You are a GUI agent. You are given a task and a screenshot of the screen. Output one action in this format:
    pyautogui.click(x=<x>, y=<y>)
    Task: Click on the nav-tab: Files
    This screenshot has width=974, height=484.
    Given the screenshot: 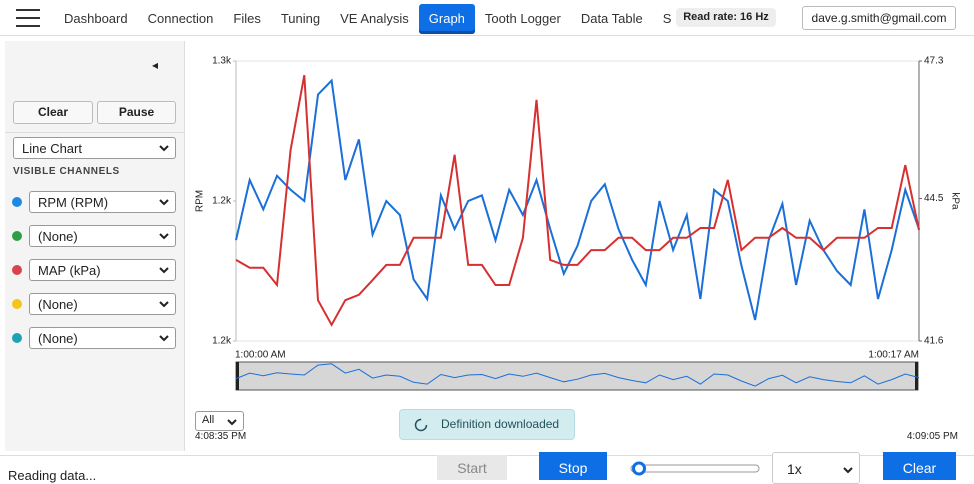 What is the action you would take?
    pyautogui.click(x=247, y=18)
    